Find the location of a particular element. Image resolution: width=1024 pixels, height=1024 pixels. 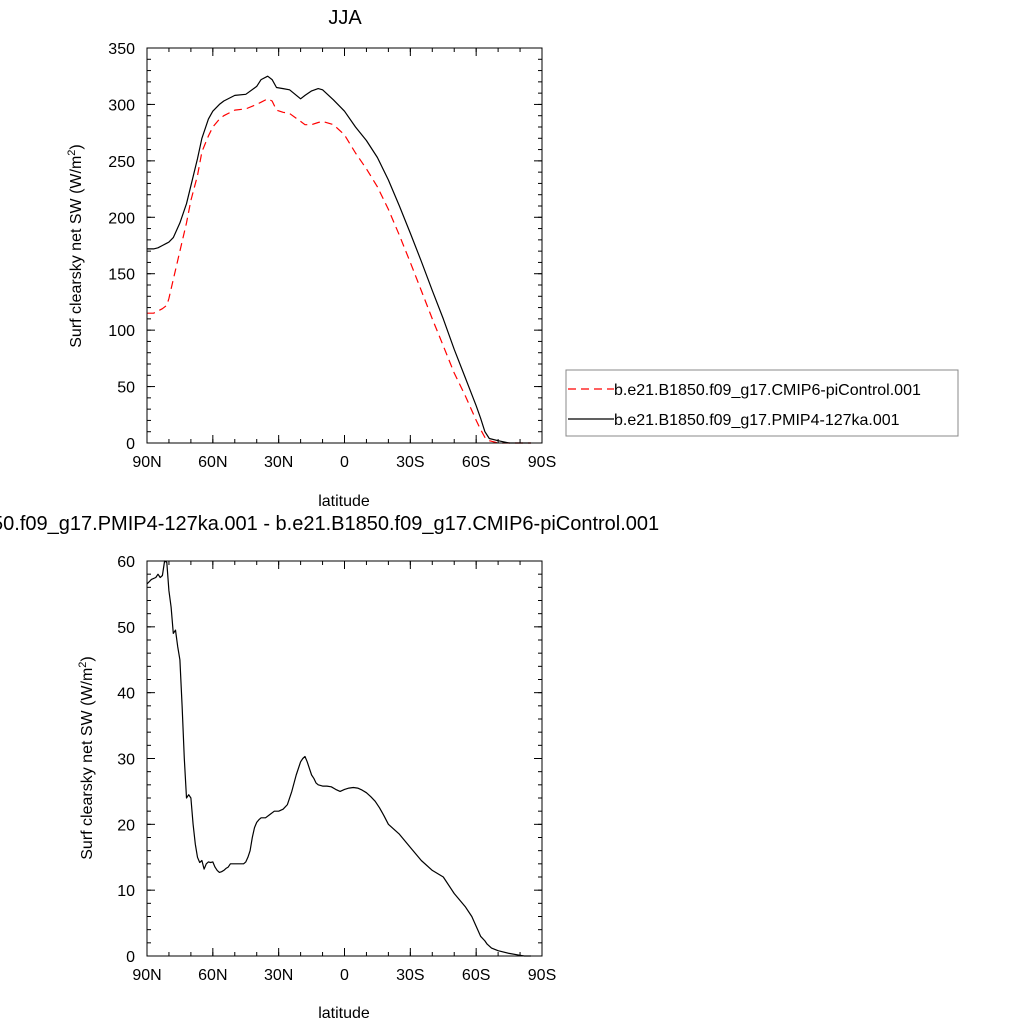

x-tick-label-top-4: 30S is located at coordinates (410, 462).